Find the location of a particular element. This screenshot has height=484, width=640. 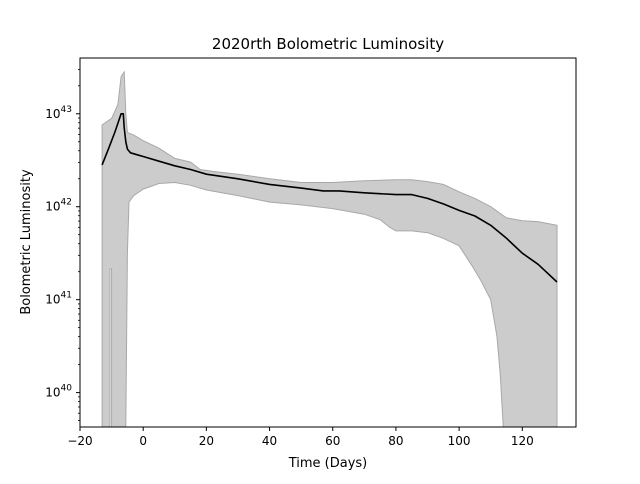

x-axis: −20 0 20 40 60 80 100 120 is located at coordinates (300, 437).